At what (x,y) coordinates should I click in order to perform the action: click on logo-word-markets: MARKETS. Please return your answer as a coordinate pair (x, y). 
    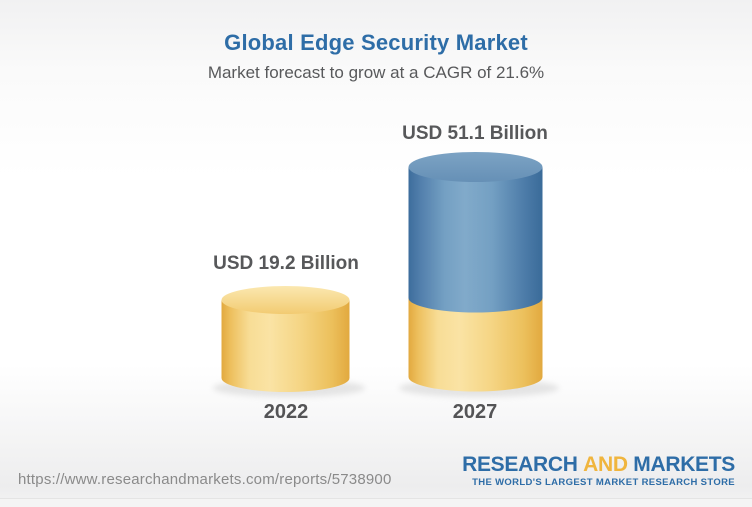
    Looking at the image, I should click on (684, 464).